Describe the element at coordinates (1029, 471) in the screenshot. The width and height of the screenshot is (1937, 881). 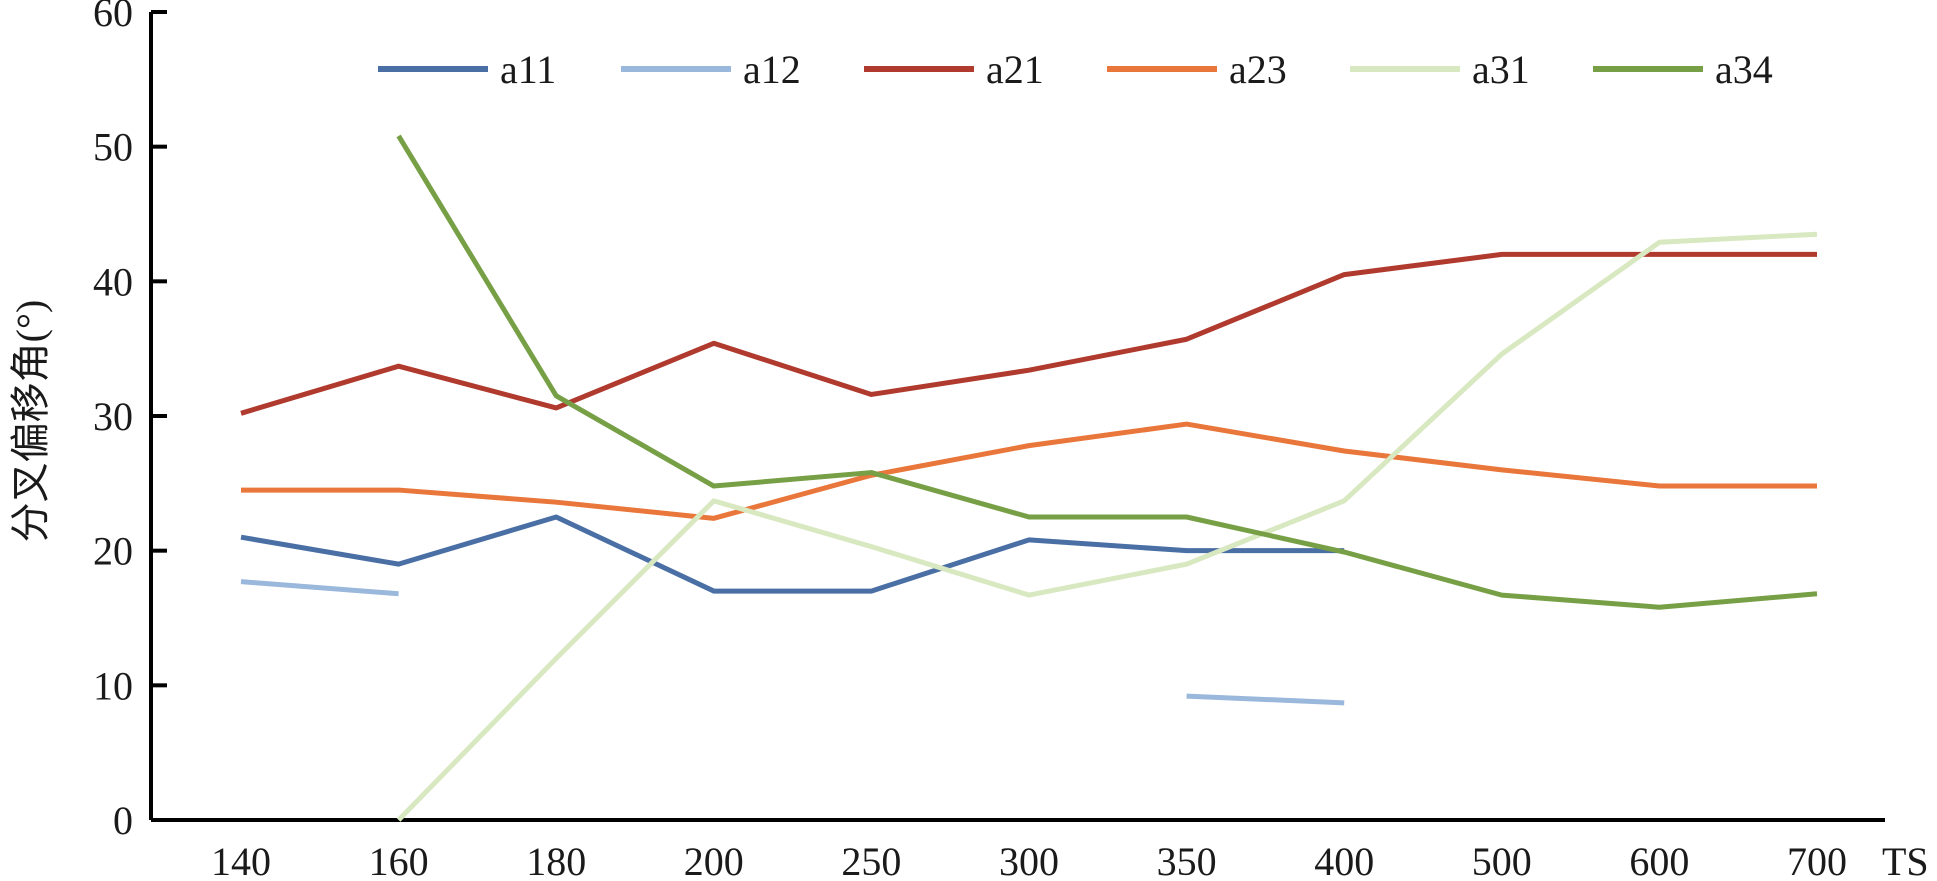
I see `series-line-a23` at that location.